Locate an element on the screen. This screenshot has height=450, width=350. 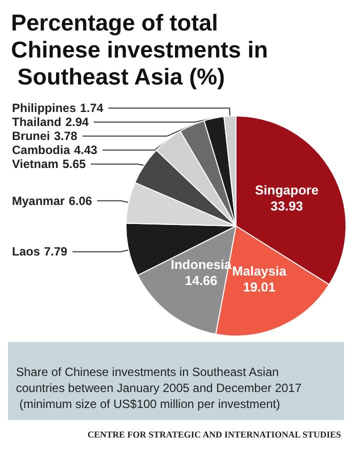
slice-label: Thailand is located at coordinates (37, 122).